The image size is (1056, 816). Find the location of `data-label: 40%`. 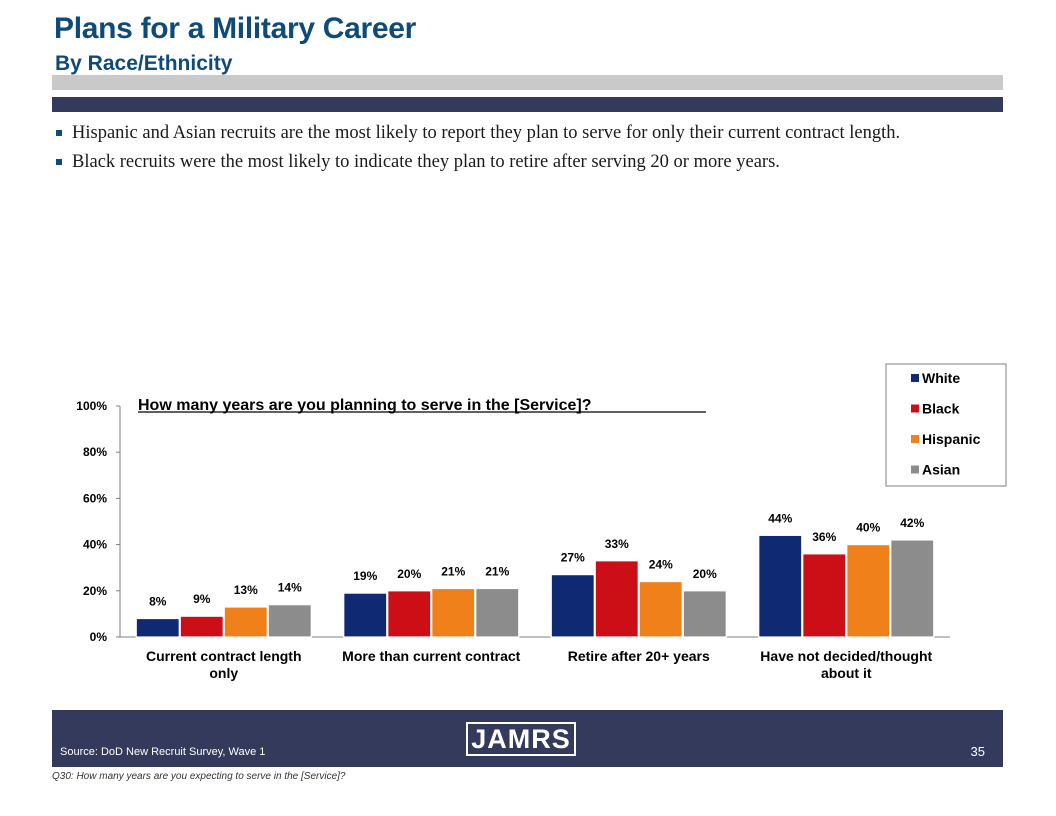

data-label: 40% is located at coordinates (868, 528).